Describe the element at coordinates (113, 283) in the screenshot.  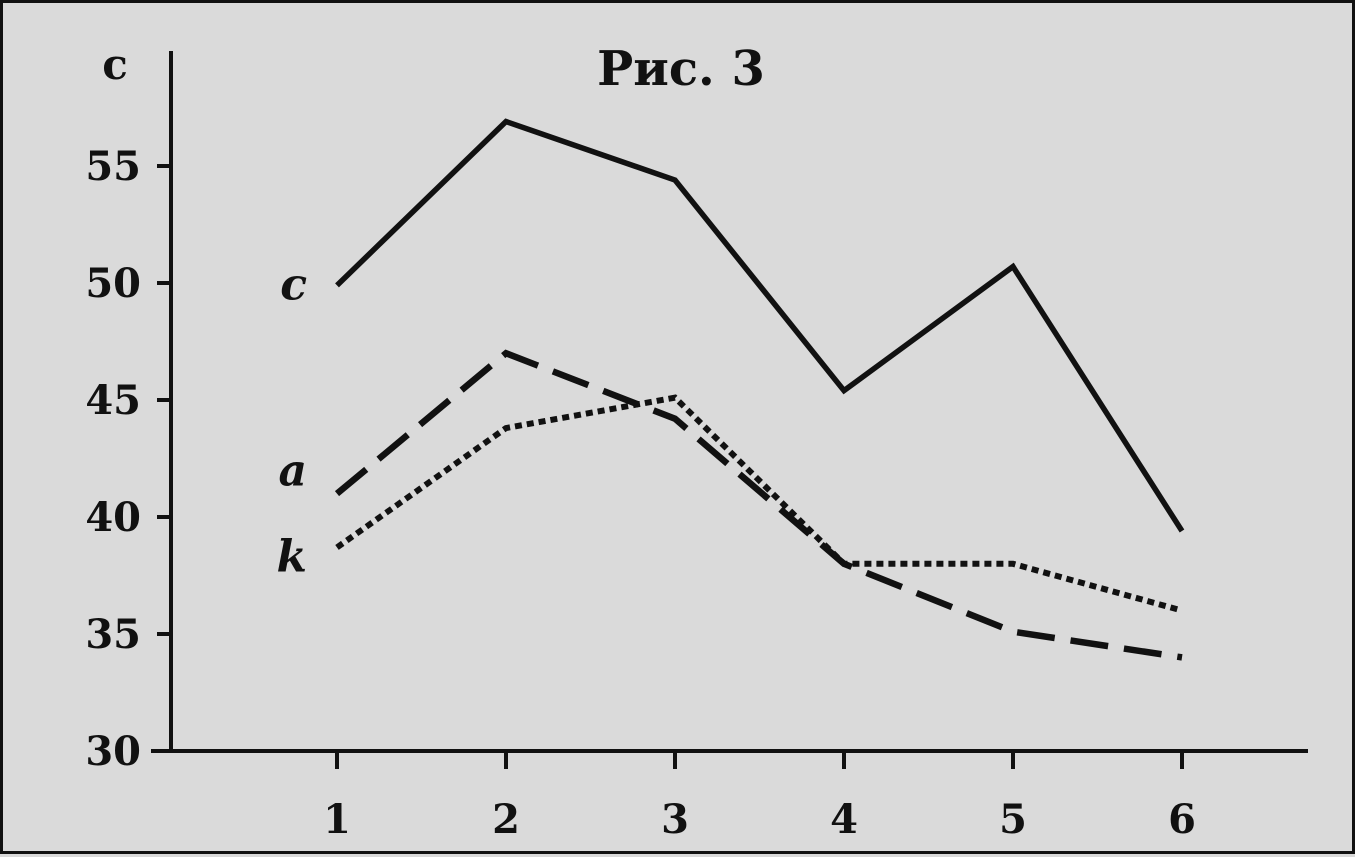
I see `y-tick-label: 50` at that location.